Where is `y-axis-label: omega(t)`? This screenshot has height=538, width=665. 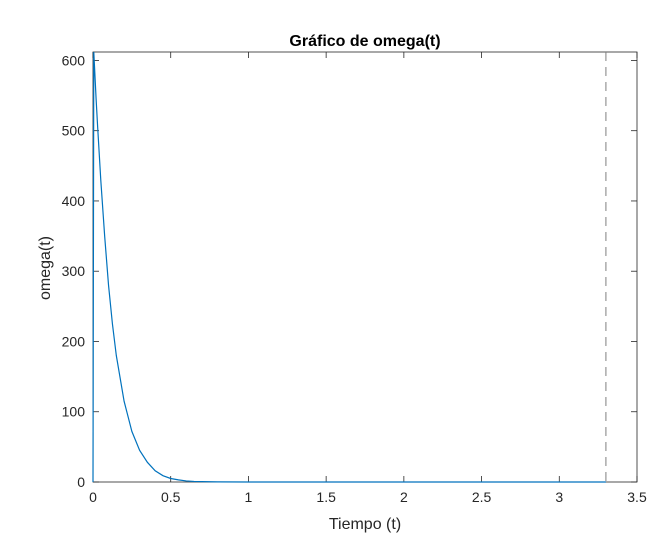
y-axis-label: omega(t) is located at coordinates (45, 268).